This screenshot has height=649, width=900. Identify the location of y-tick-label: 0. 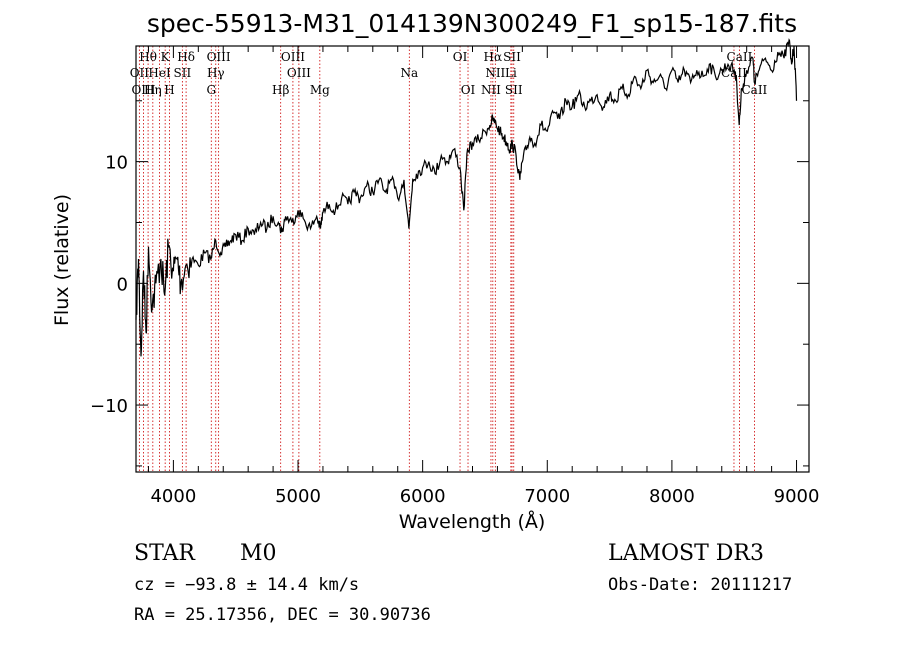
(122, 284).